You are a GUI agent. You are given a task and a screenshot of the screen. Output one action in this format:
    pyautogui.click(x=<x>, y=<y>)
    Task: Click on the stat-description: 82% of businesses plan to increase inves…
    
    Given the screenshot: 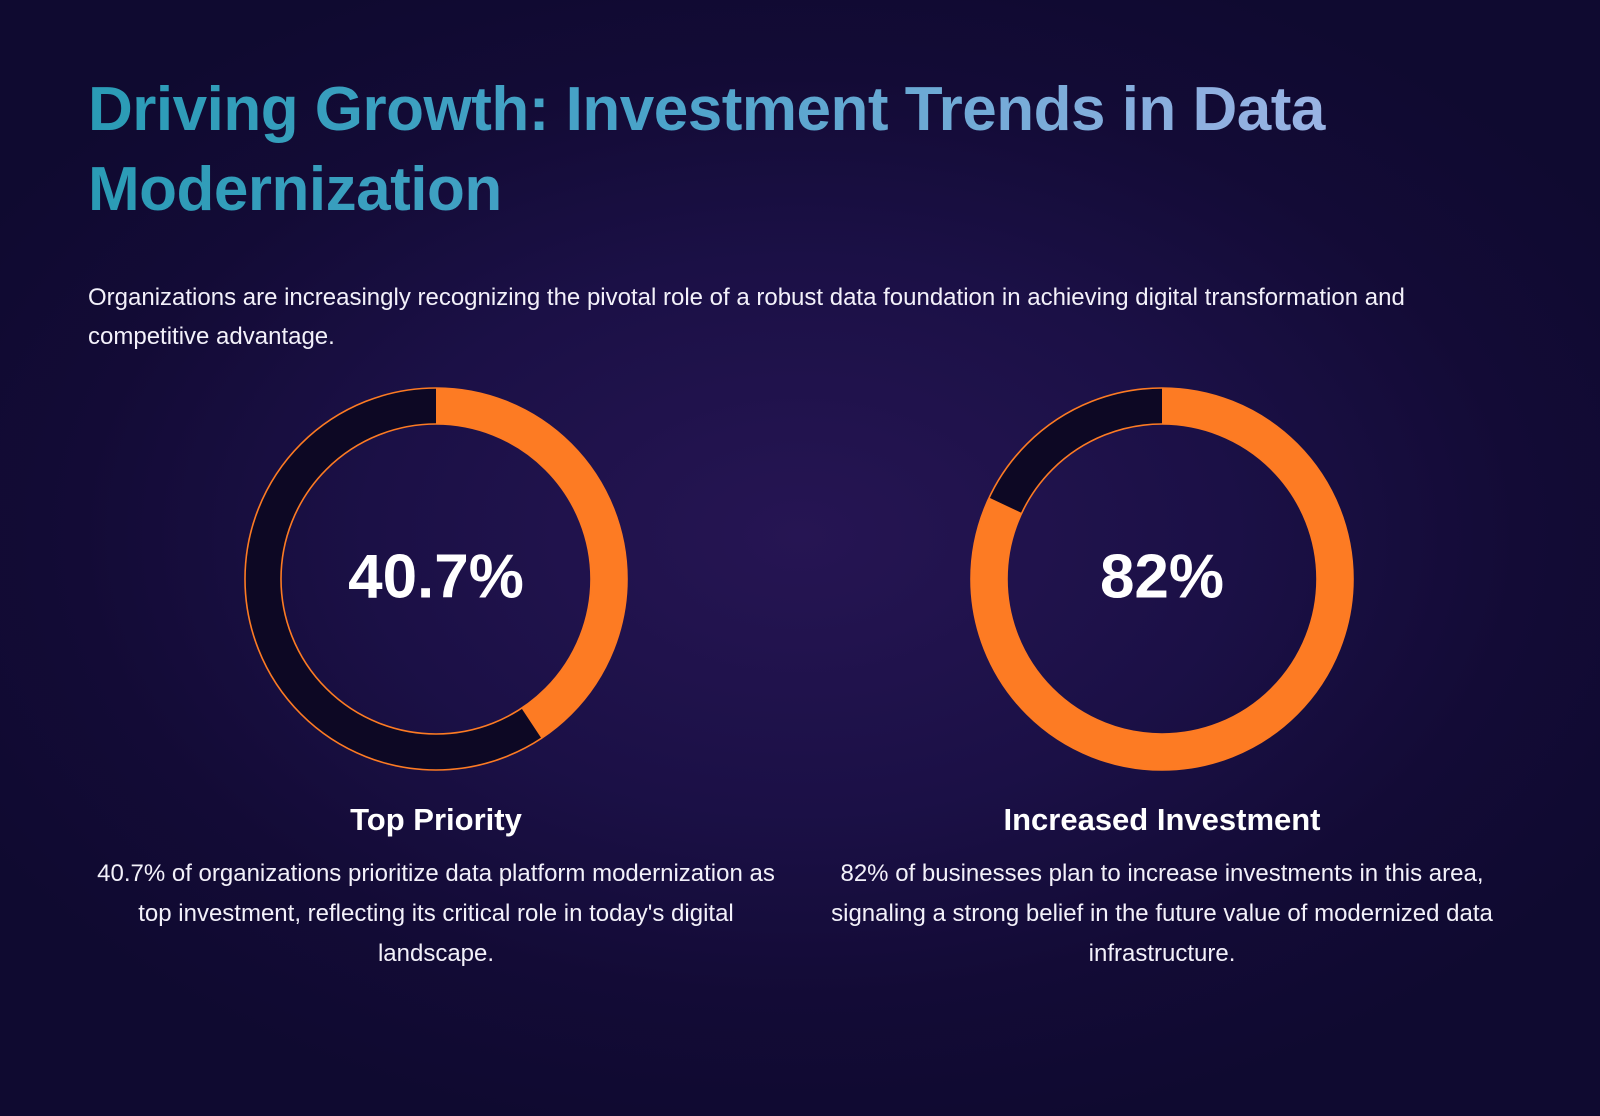 What is the action you would take?
    pyautogui.click(x=1162, y=913)
    